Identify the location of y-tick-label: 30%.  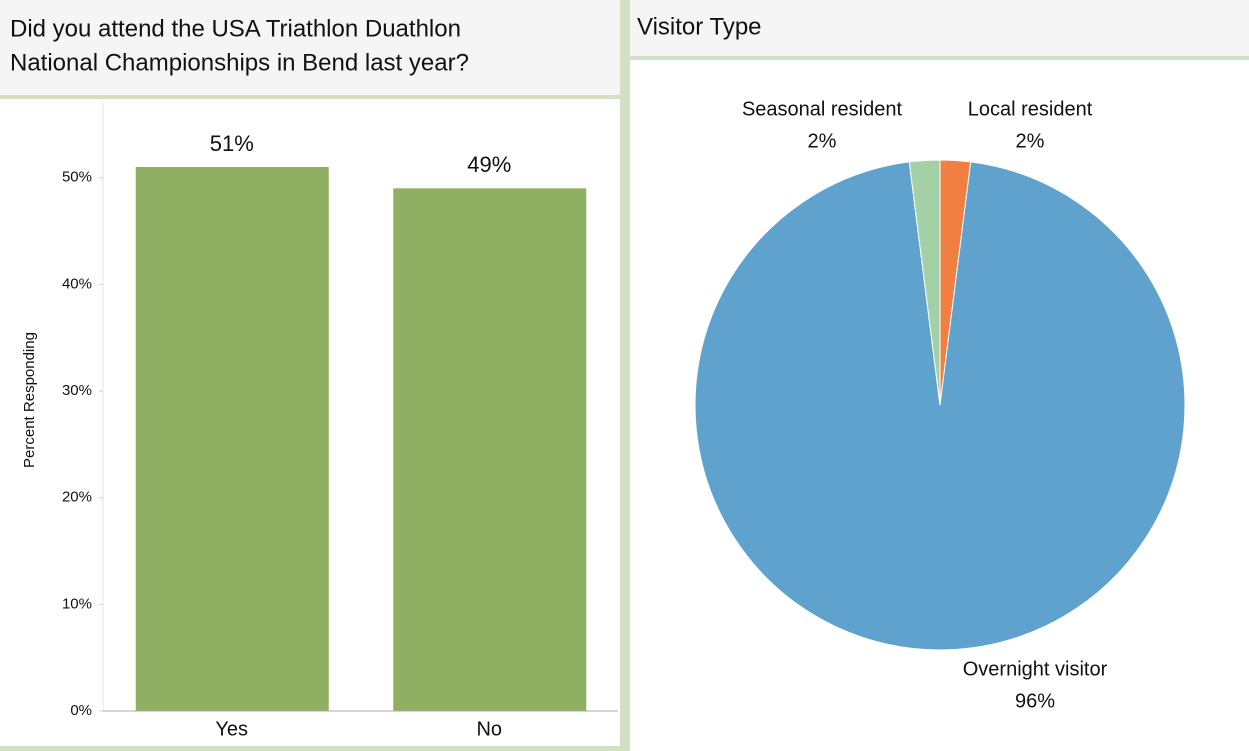
(77, 390).